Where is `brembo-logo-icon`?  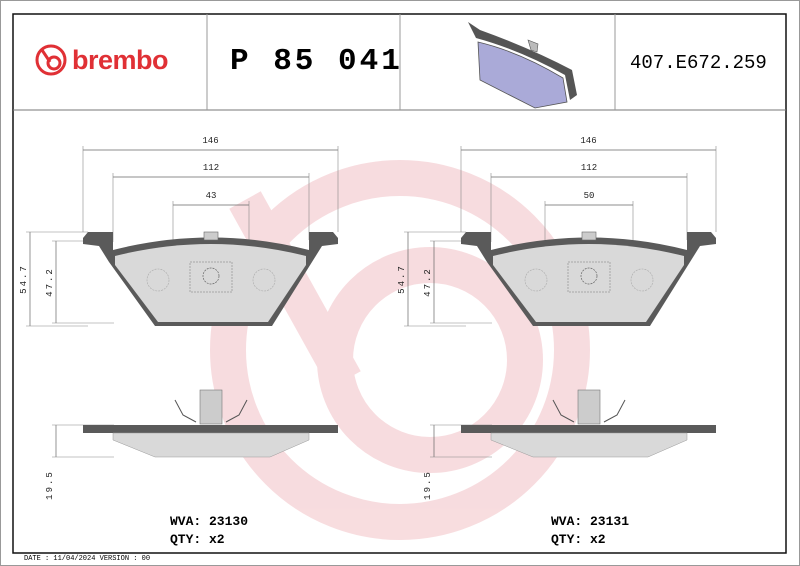
brembo-logo-icon is located at coordinates (51, 60).